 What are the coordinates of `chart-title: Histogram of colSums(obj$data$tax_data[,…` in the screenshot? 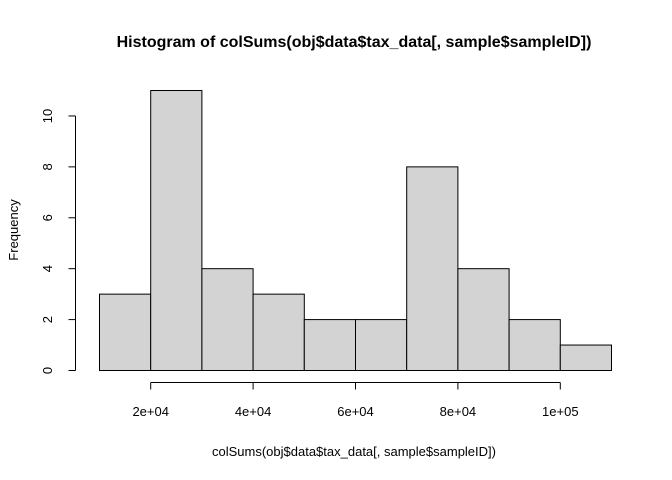 It's located at (354, 42).